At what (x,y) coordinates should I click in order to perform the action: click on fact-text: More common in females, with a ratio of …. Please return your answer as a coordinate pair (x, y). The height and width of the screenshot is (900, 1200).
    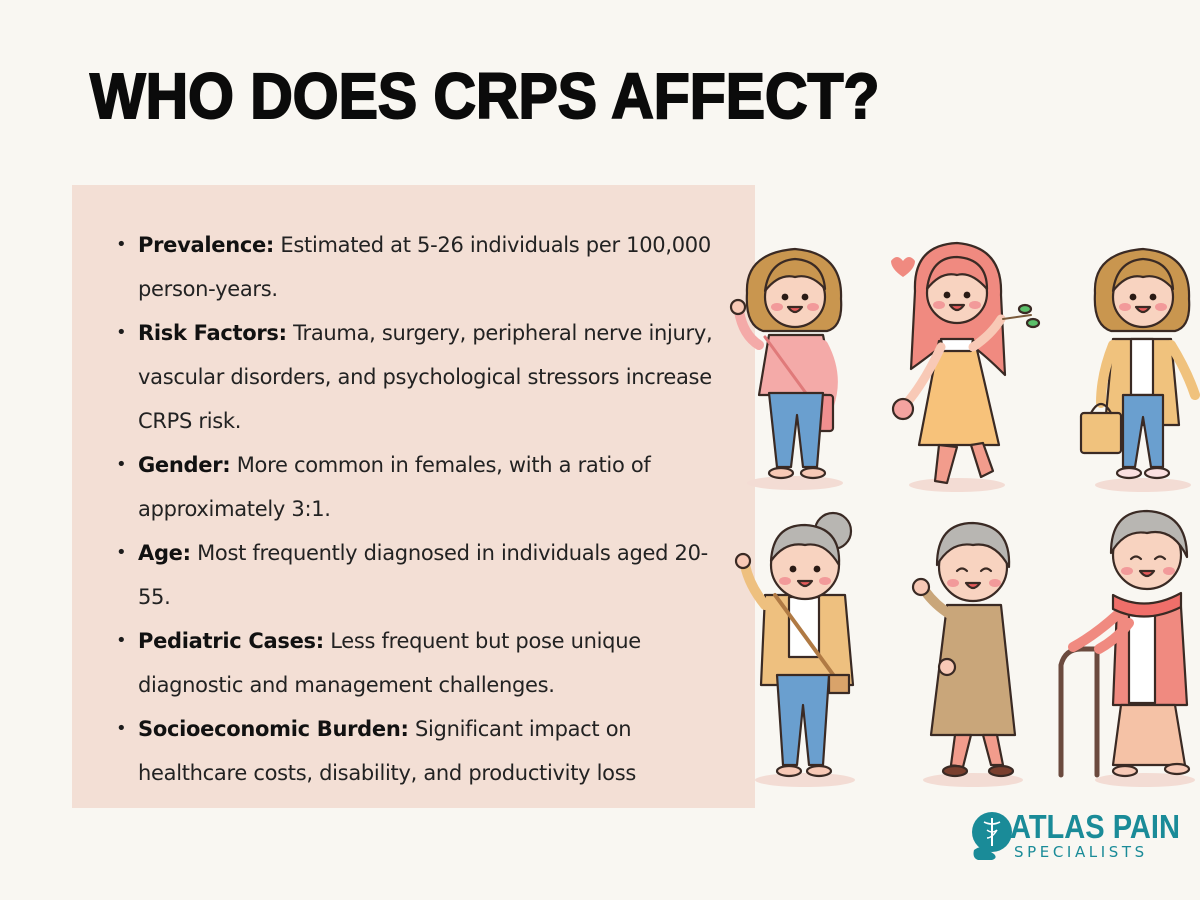
    Looking at the image, I should click on (394, 487).